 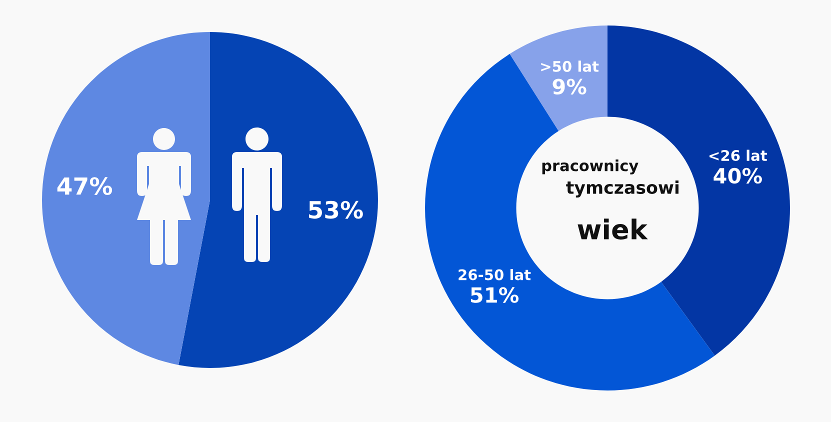 What do you see at coordinates (494, 274) in the screenshot?
I see `slice-label: 26-50 lat` at bounding box center [494, 274].